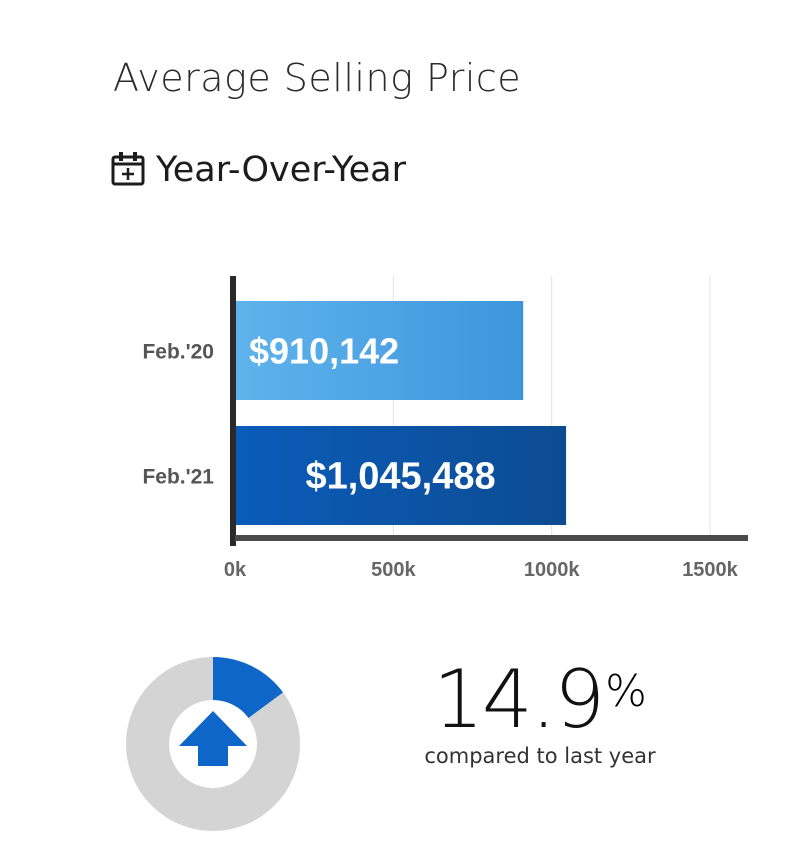 This screenshot has height=851, width=798. What do you see at coordinates (213, 738) in the screenshot?
I see `arrow-up-icon` at bounding box center [213, 738].